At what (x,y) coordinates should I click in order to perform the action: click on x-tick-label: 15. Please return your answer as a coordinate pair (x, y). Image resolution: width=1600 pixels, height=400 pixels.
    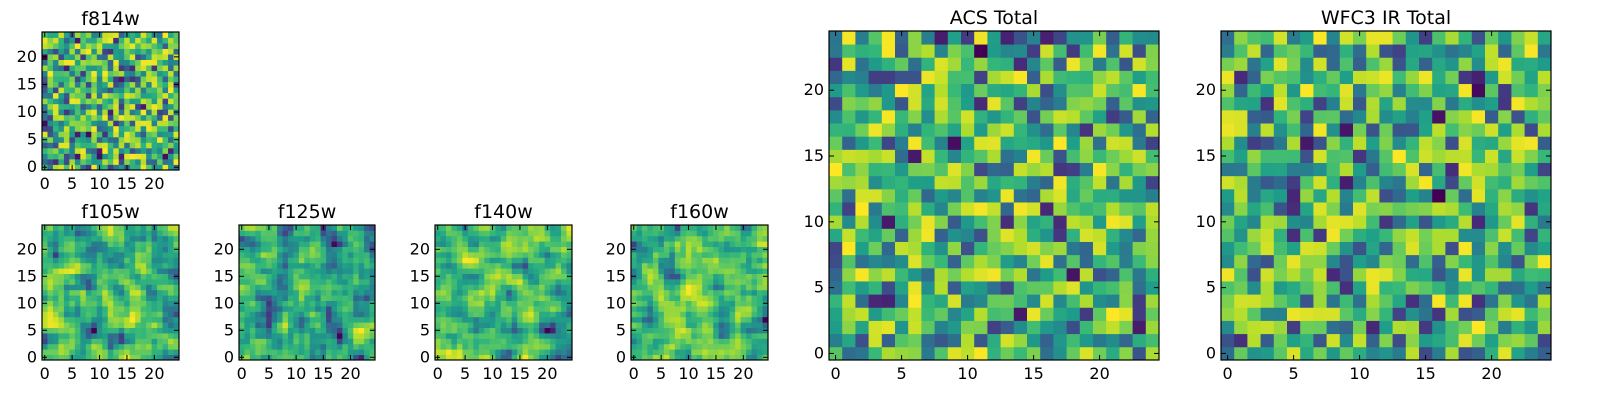
    Looking at the image, I should click on (323, 373).